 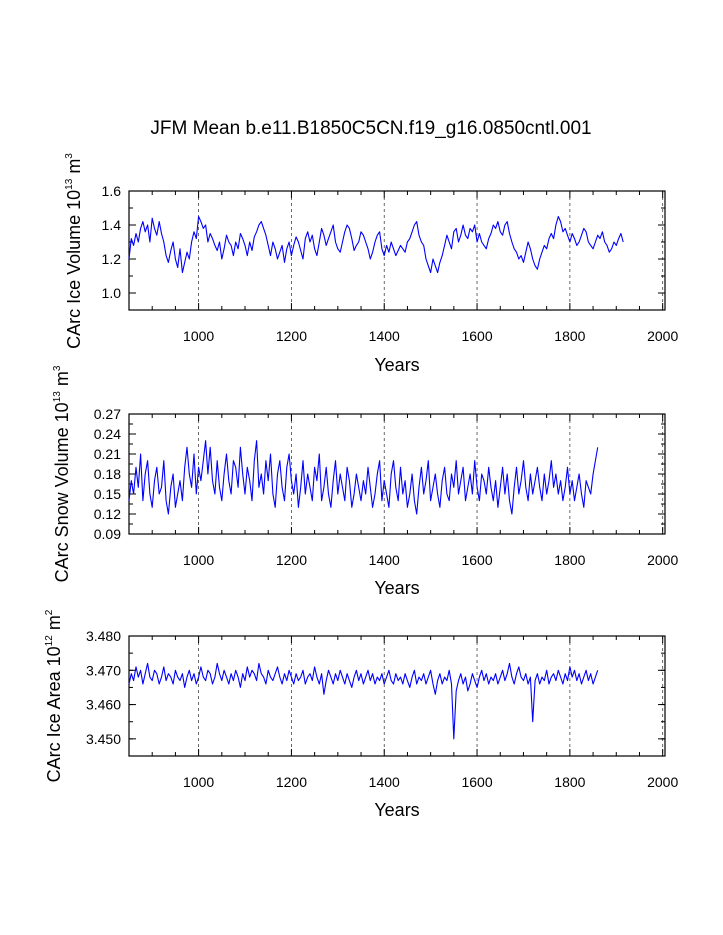 I want to click on ice-area-y-axis-label: CArc Ice Area 1012 m2, so click(x=54, y=695).